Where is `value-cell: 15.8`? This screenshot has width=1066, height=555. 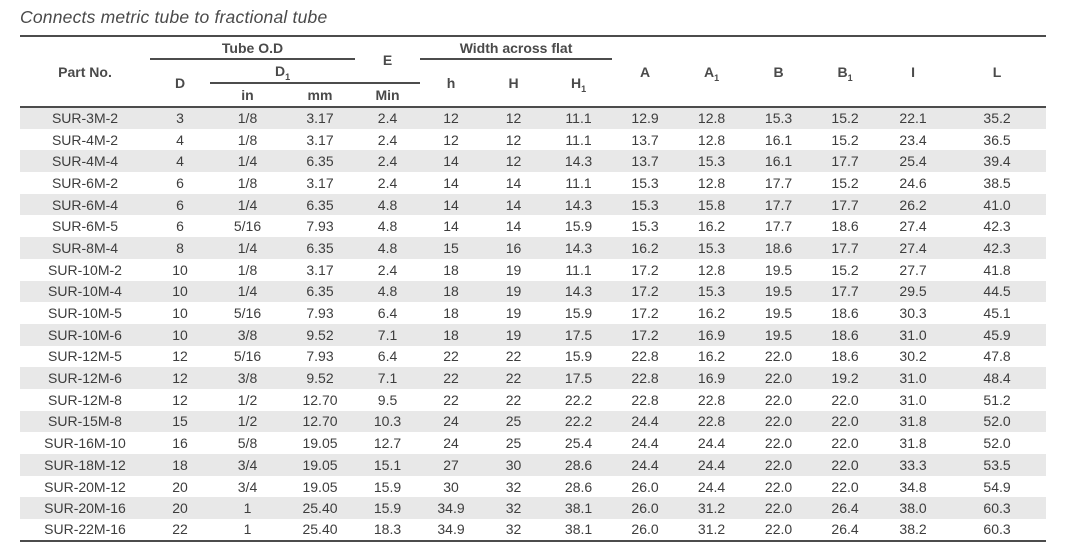
value-cell: 15.8 is located at coordinates (711, 204).